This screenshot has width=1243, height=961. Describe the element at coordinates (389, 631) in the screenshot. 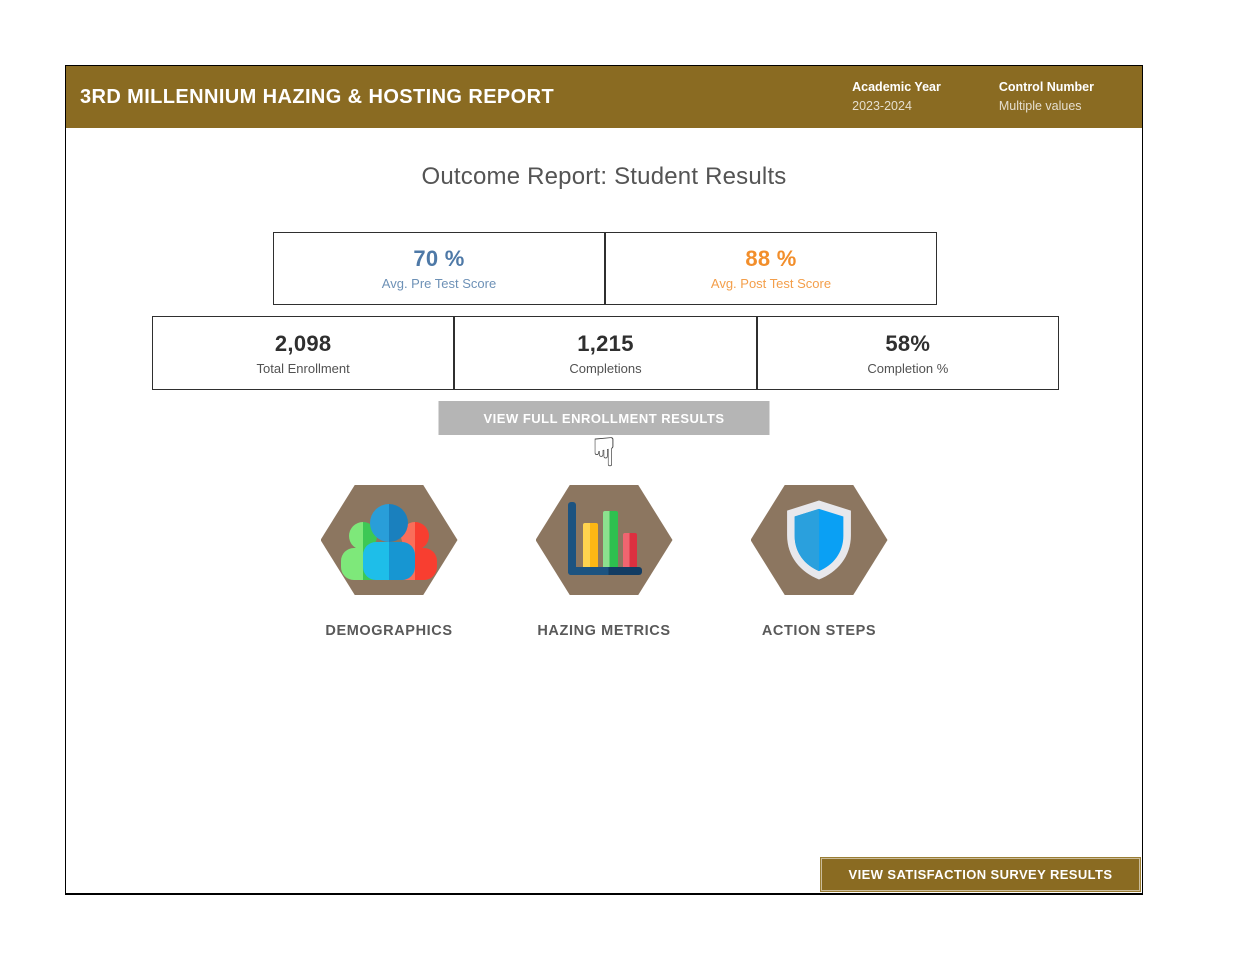

I see `tile-label: DEMOGRAPHICS` at that location.